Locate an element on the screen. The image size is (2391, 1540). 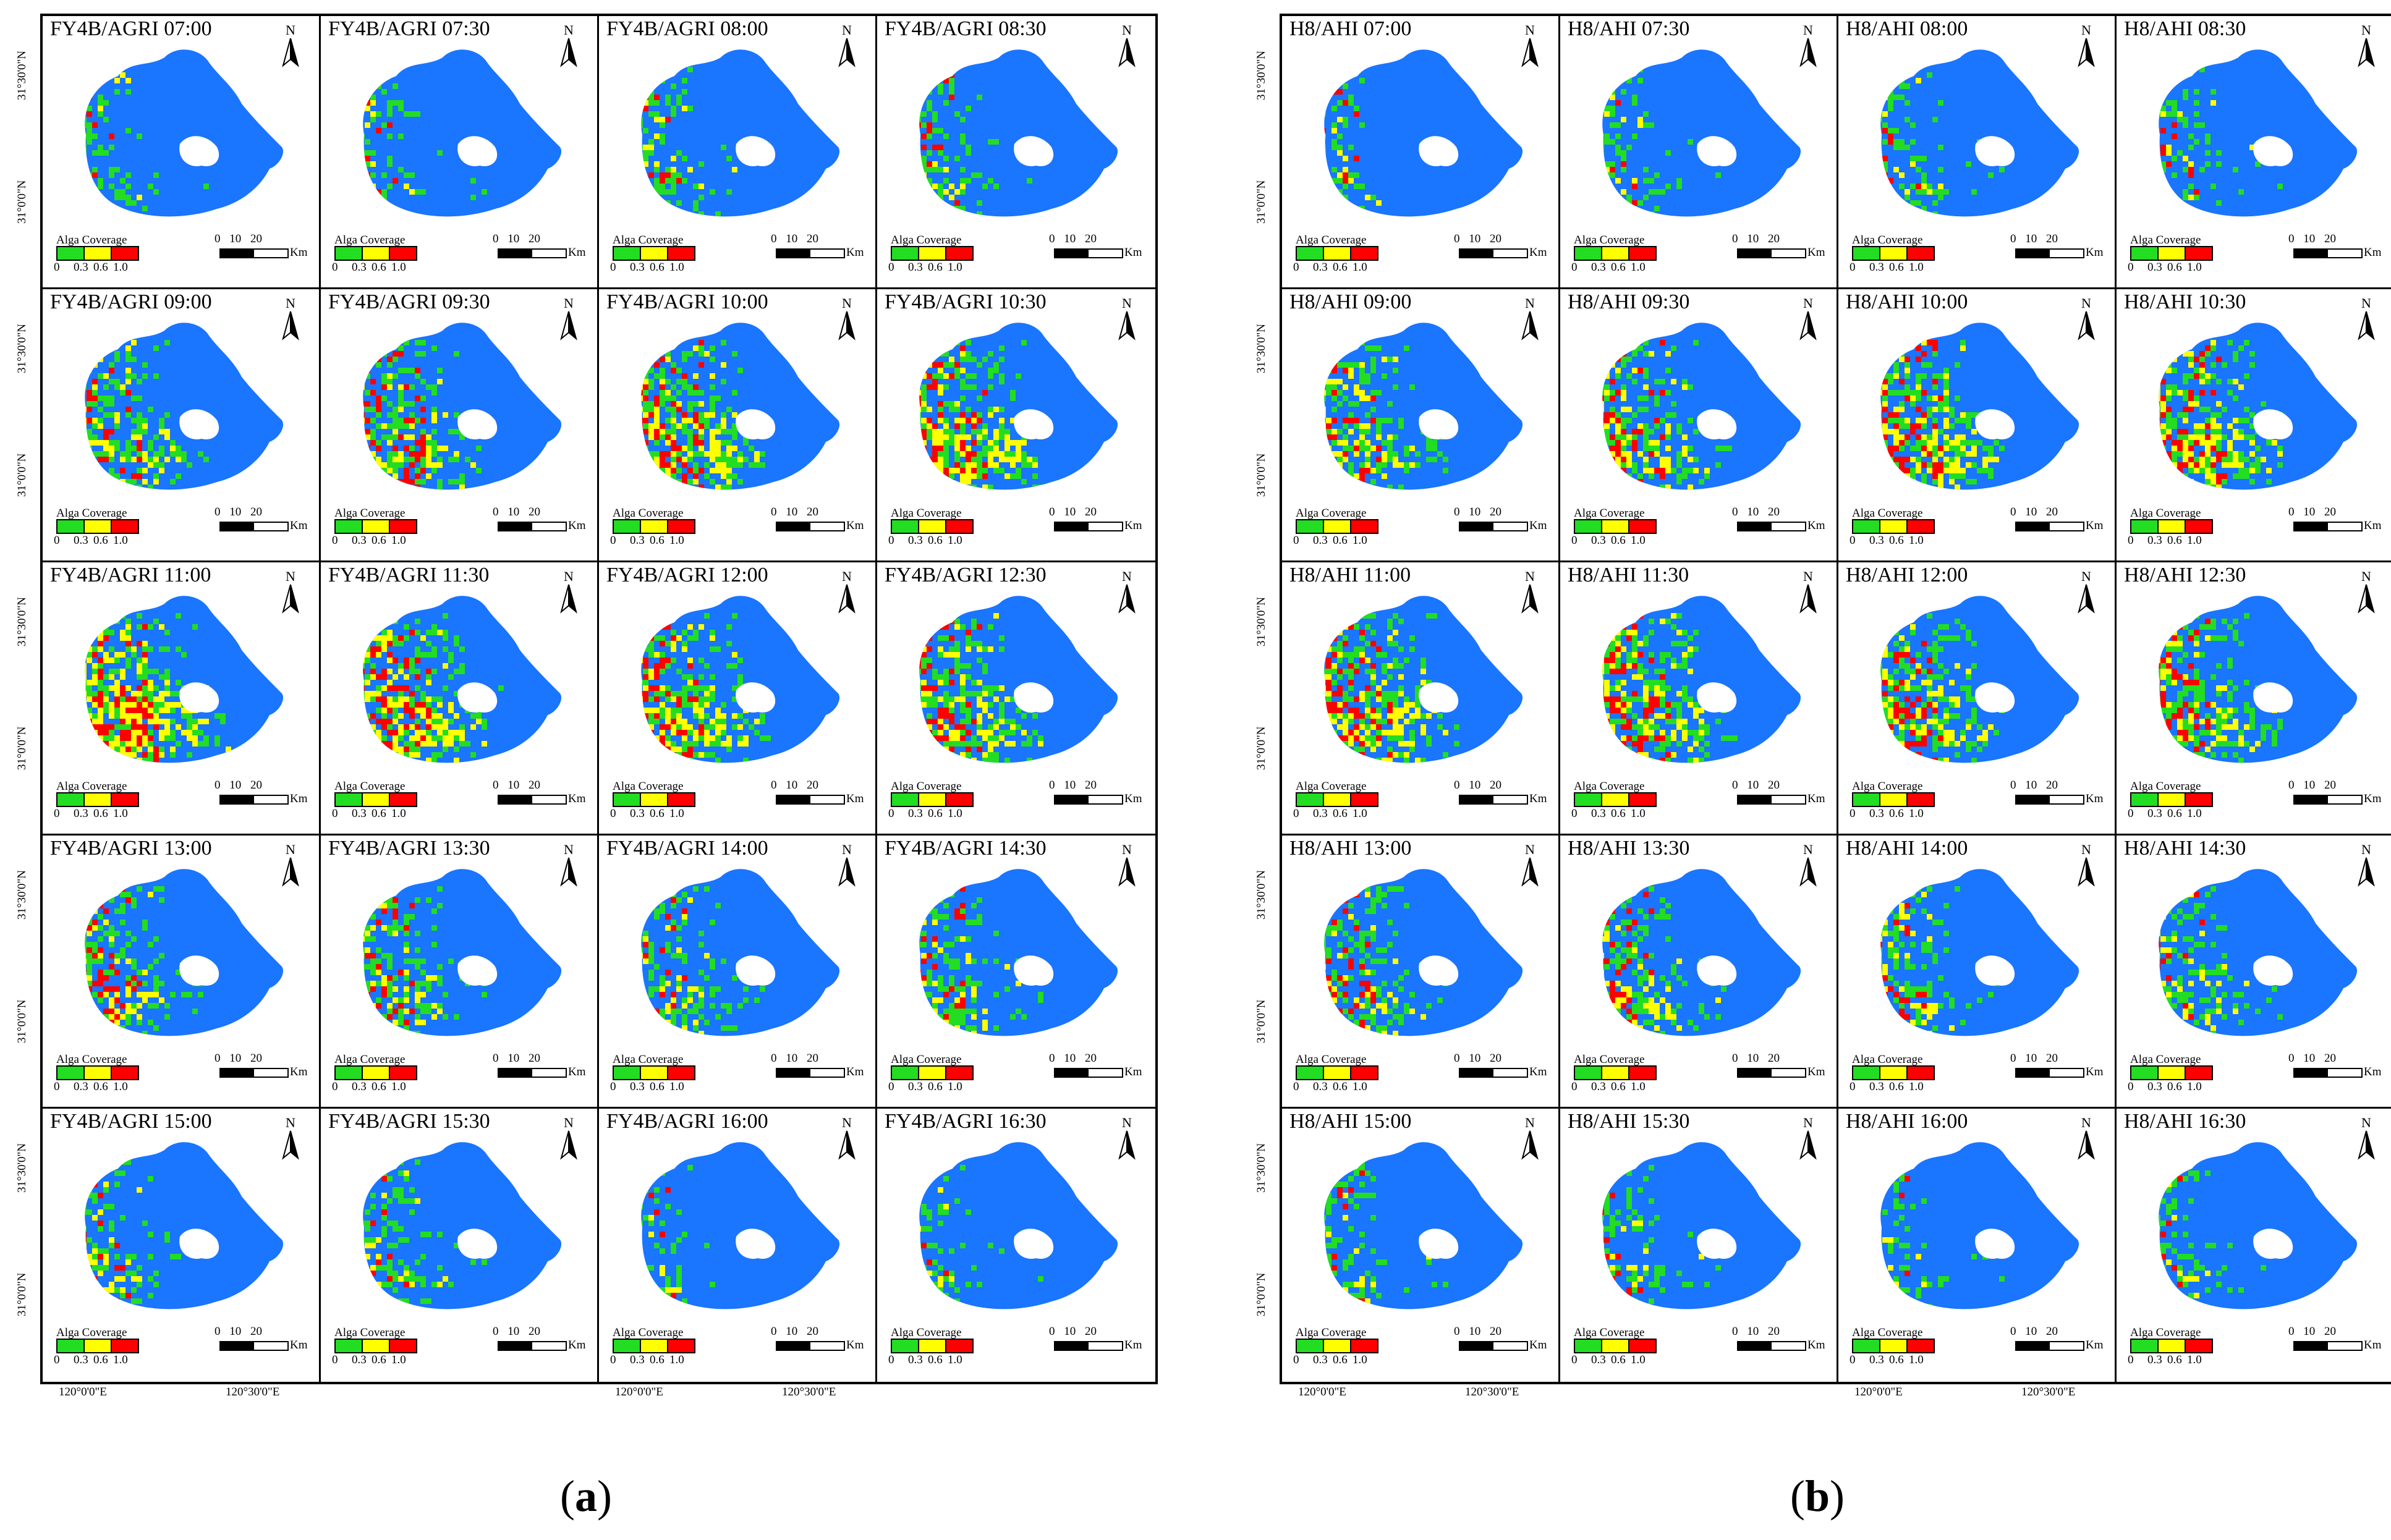
legend-swatch-low is located at coordinates (628, 1073).